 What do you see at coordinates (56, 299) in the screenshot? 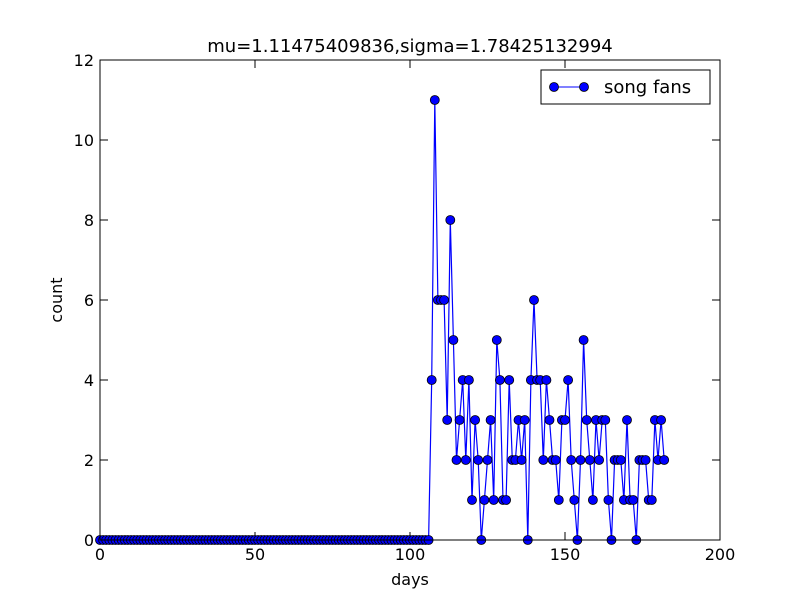
I see `y-axis-label: count` at bounding box center [56, 299].